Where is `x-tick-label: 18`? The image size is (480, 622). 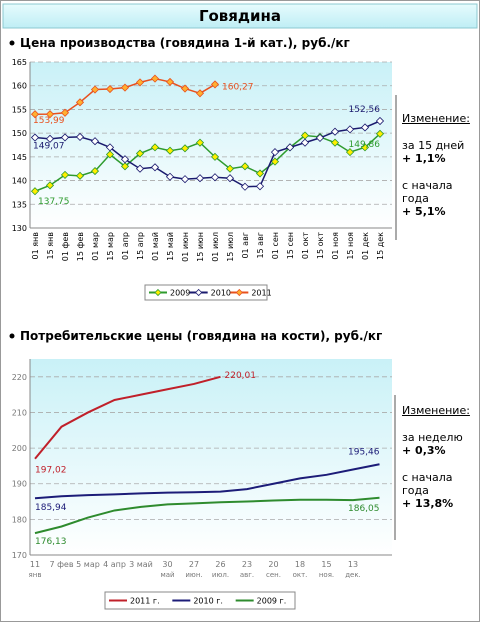 x-tick-label: 18 is located at coordinates (300, 564).